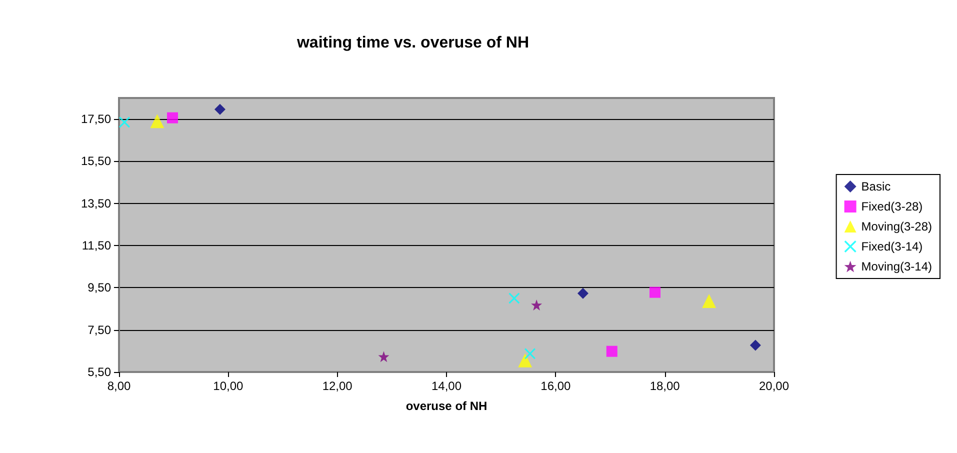 This screenshot has width=957, height=453. Describe the element at coordinates (876, 187) in the screenshot. I see `legend-label: Basic` at that location.